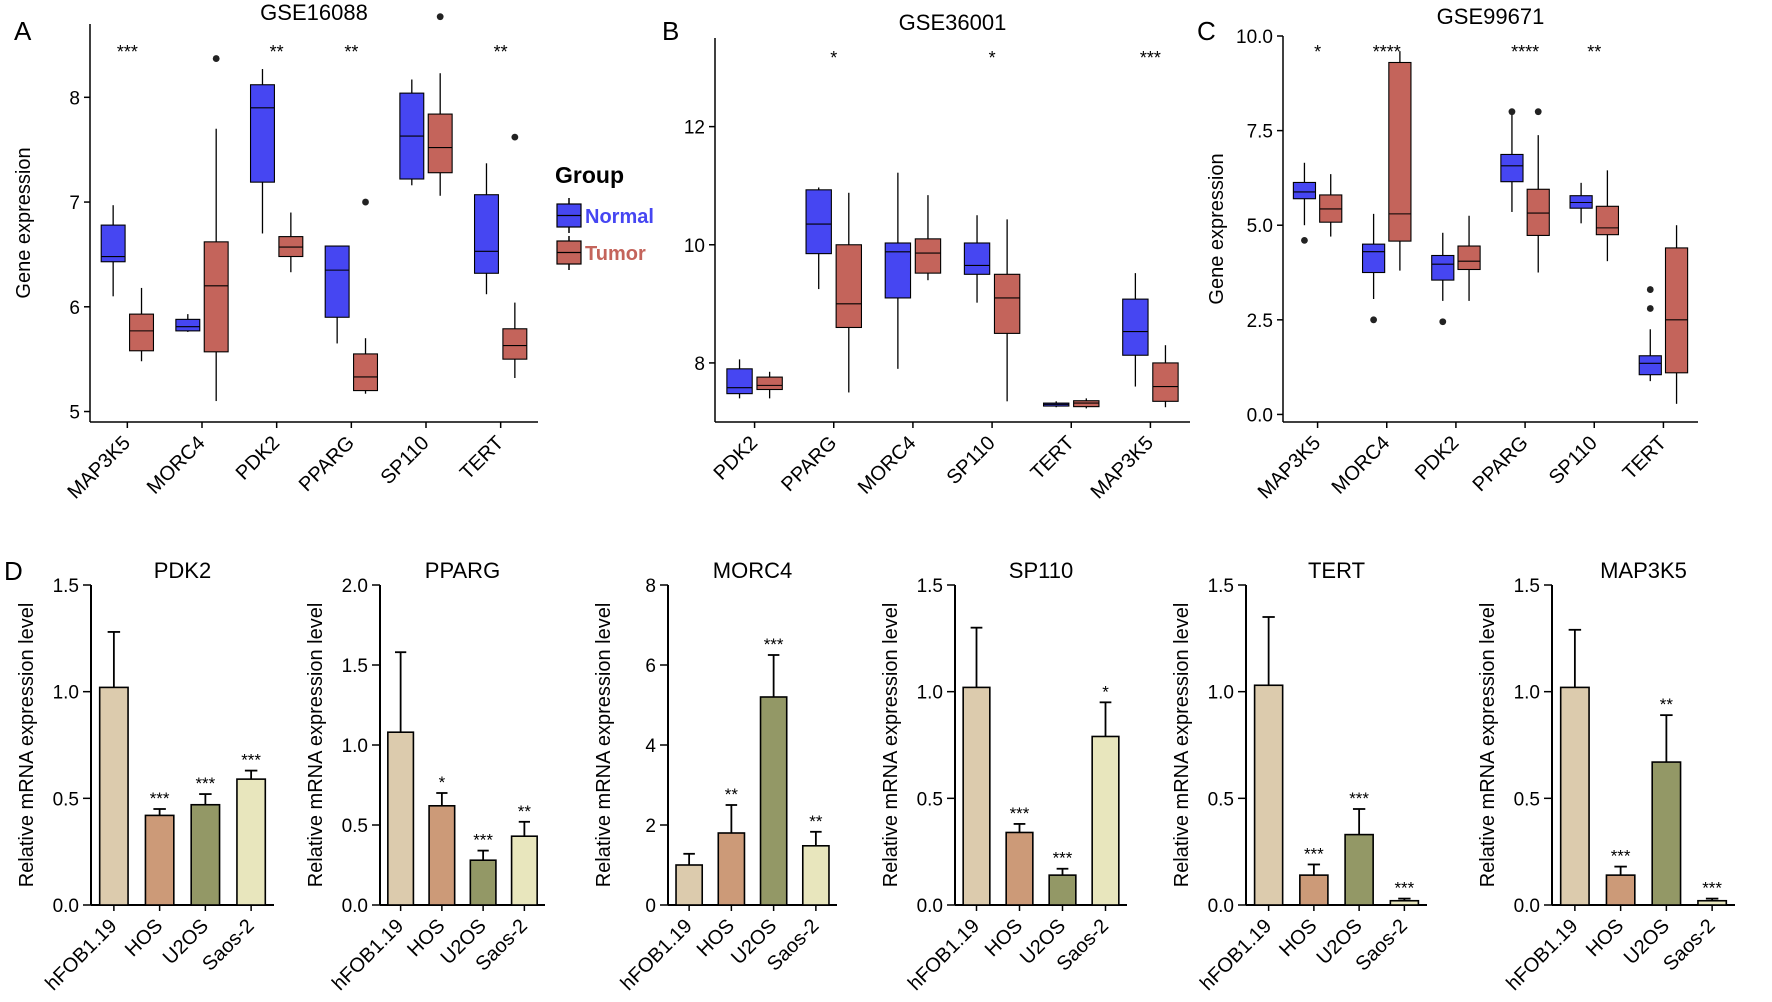  What do you see at coordinates (216, 297) in the screenshot?
I see `box-a-morc4-tumor` at bounding box center [216, 297].